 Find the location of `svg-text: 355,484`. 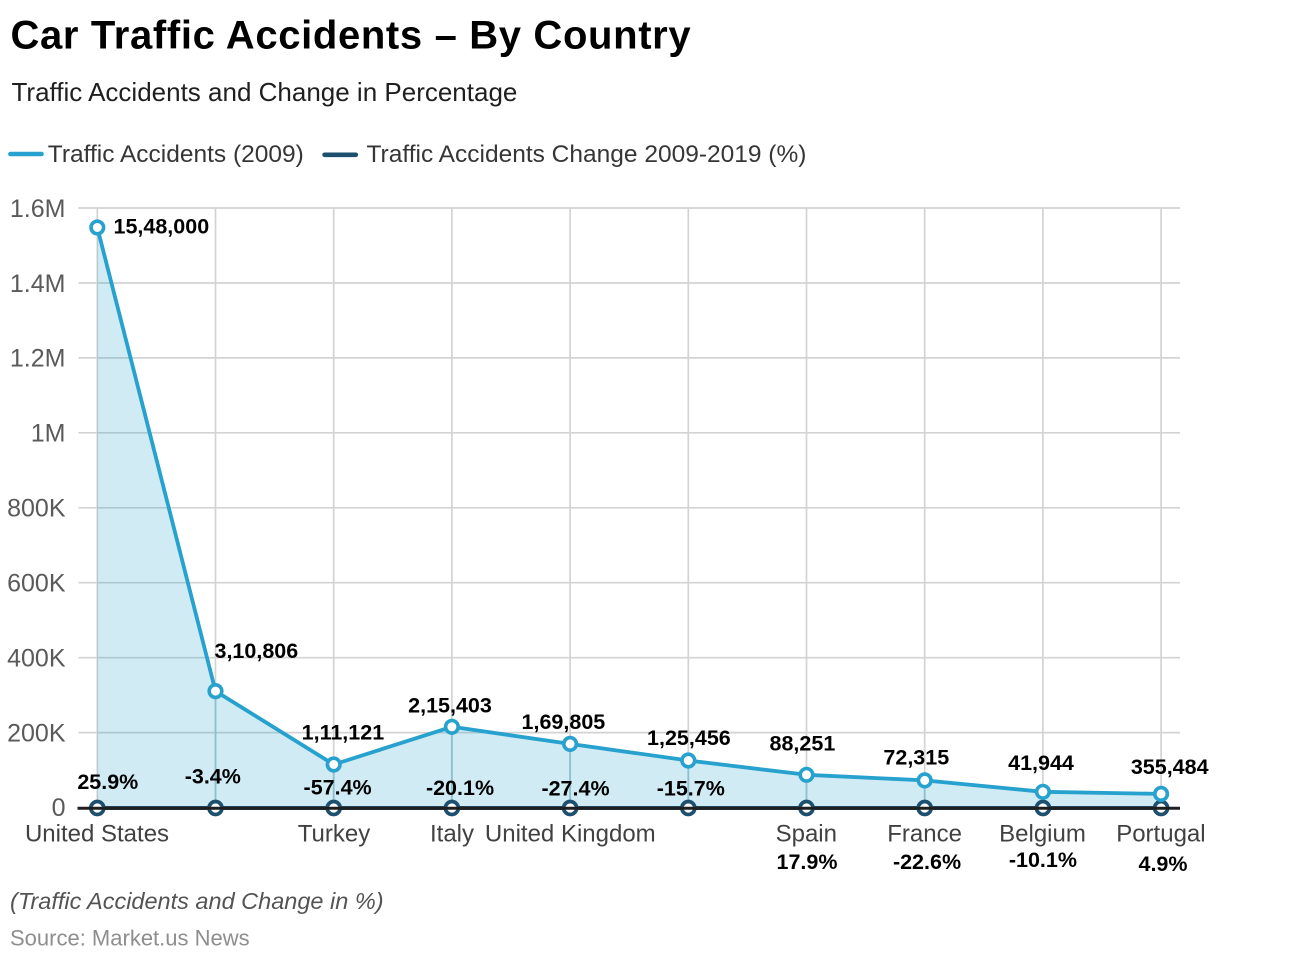

svg-text: 355,484 is located at coordinates (1170, 767).